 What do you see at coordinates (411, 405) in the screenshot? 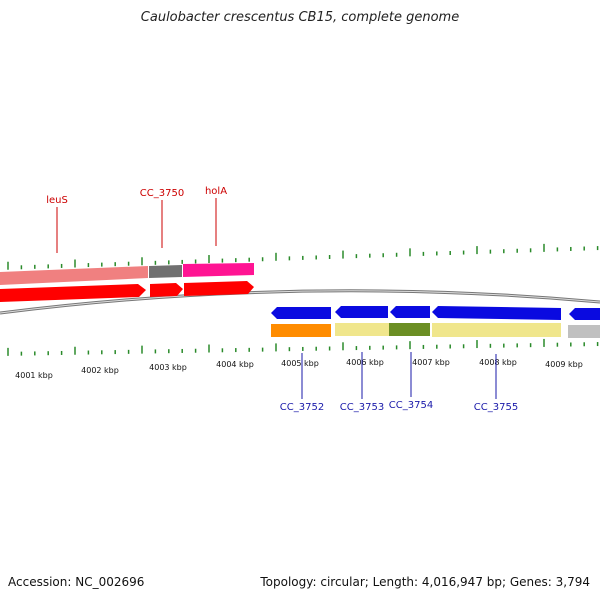
I see `gene-label-bottom: CC_3754` at bounding box center [411, 405].